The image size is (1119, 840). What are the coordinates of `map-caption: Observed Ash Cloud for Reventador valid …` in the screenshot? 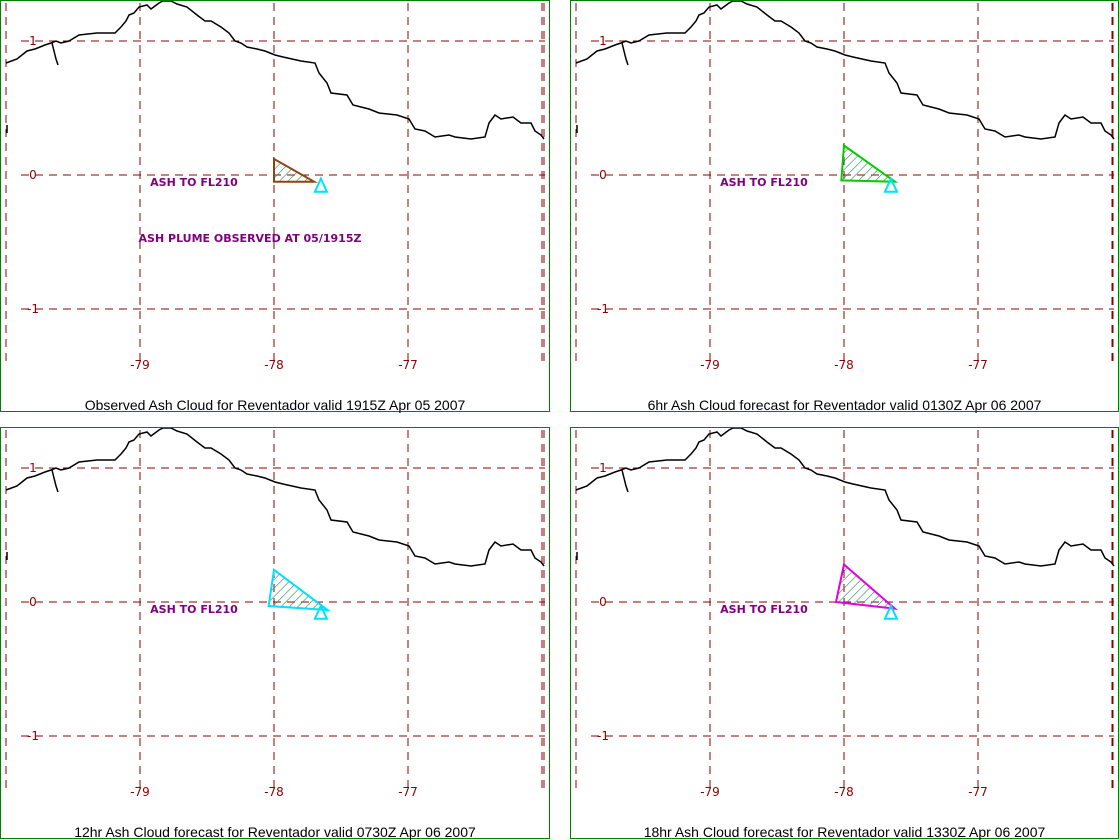 It's located at (275, 405).